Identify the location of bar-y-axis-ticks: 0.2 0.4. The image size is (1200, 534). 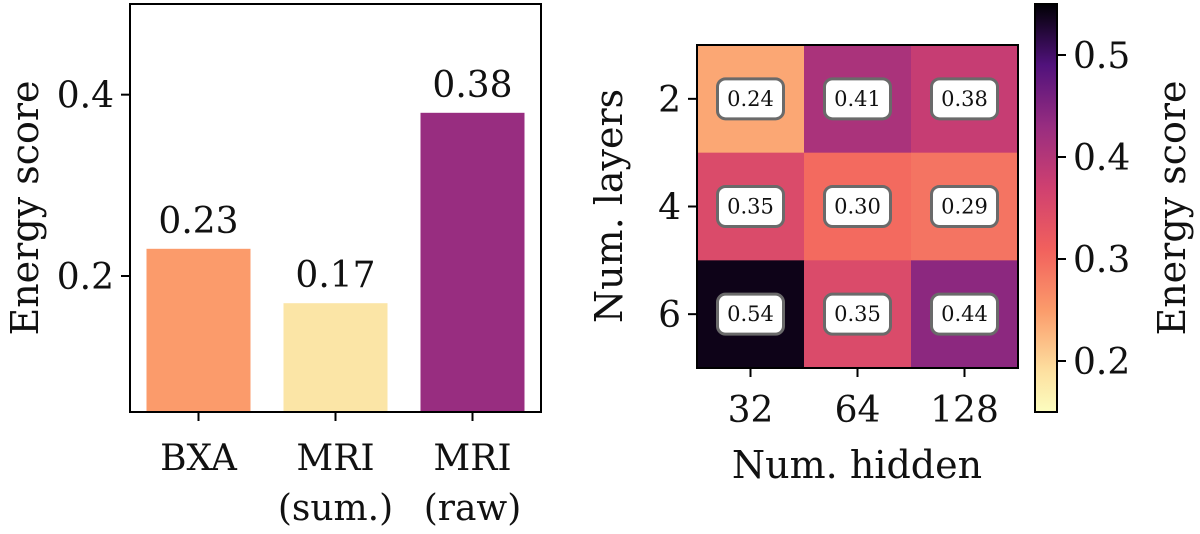
(93, 187).